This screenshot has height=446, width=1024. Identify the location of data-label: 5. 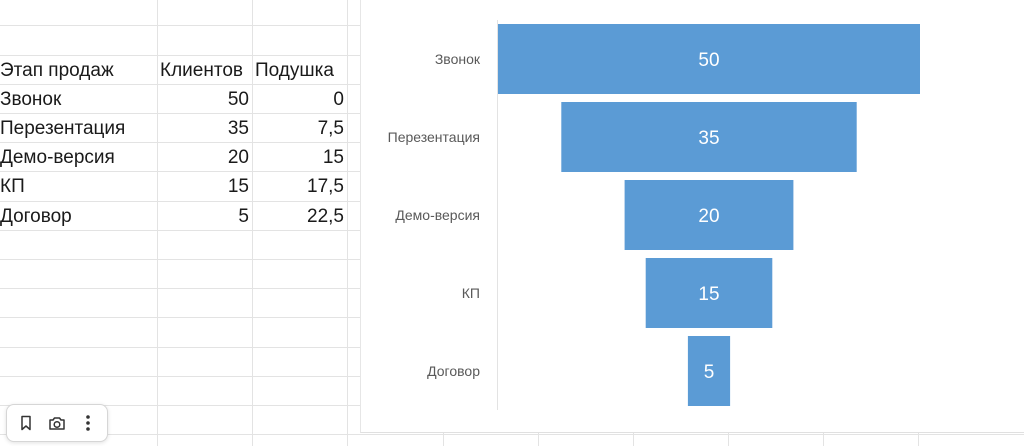
(709, 372).